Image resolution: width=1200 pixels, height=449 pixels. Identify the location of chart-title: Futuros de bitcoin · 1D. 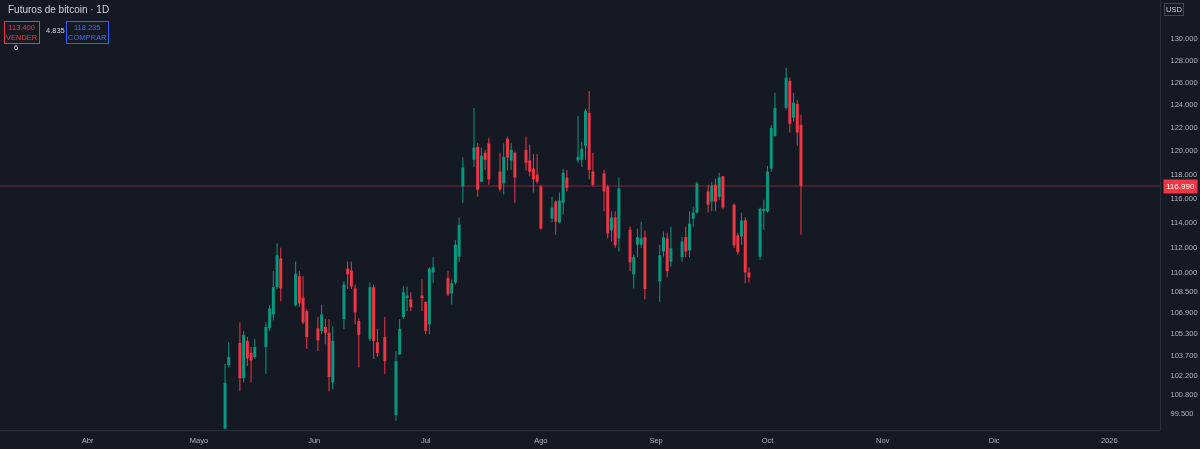
(59, 9).